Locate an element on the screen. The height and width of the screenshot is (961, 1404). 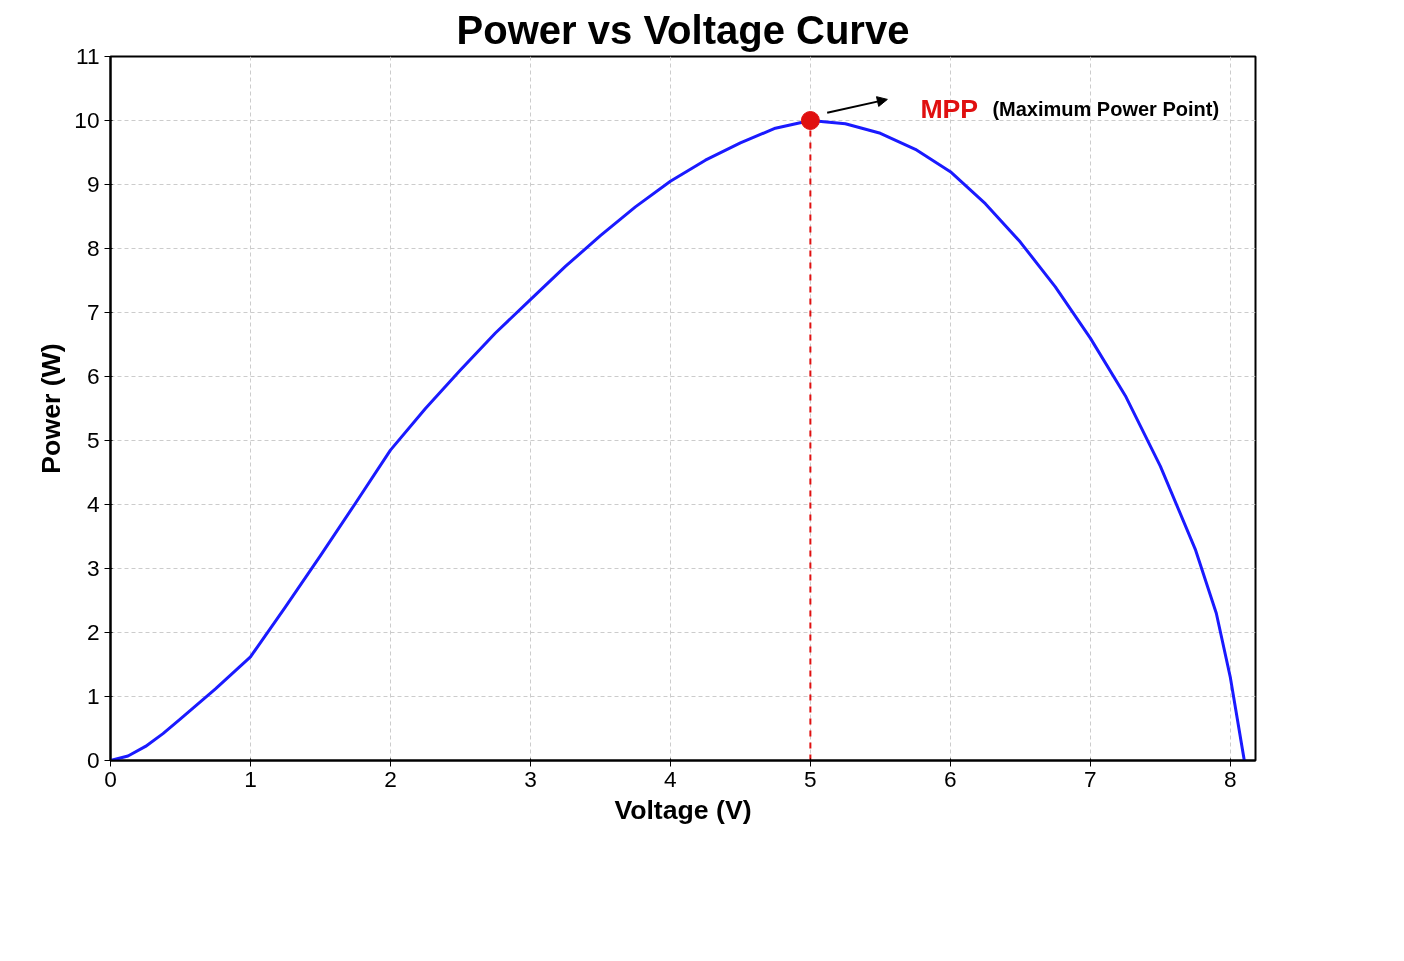
x-tick-label: 2 is located at coordinates (390, 778).